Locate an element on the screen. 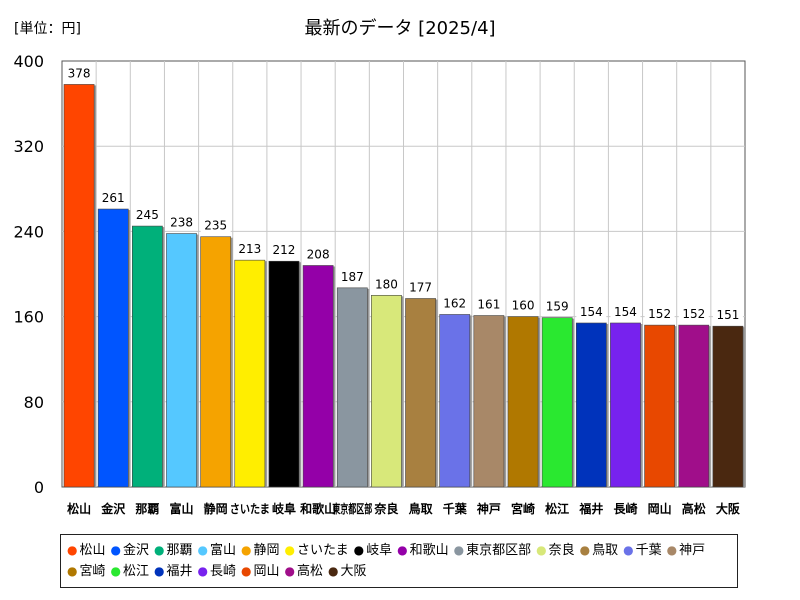 Image resolution: width=800 pixels, height=600 pixels. legend-item: ● 高松 is located at coordinates (304, 571).